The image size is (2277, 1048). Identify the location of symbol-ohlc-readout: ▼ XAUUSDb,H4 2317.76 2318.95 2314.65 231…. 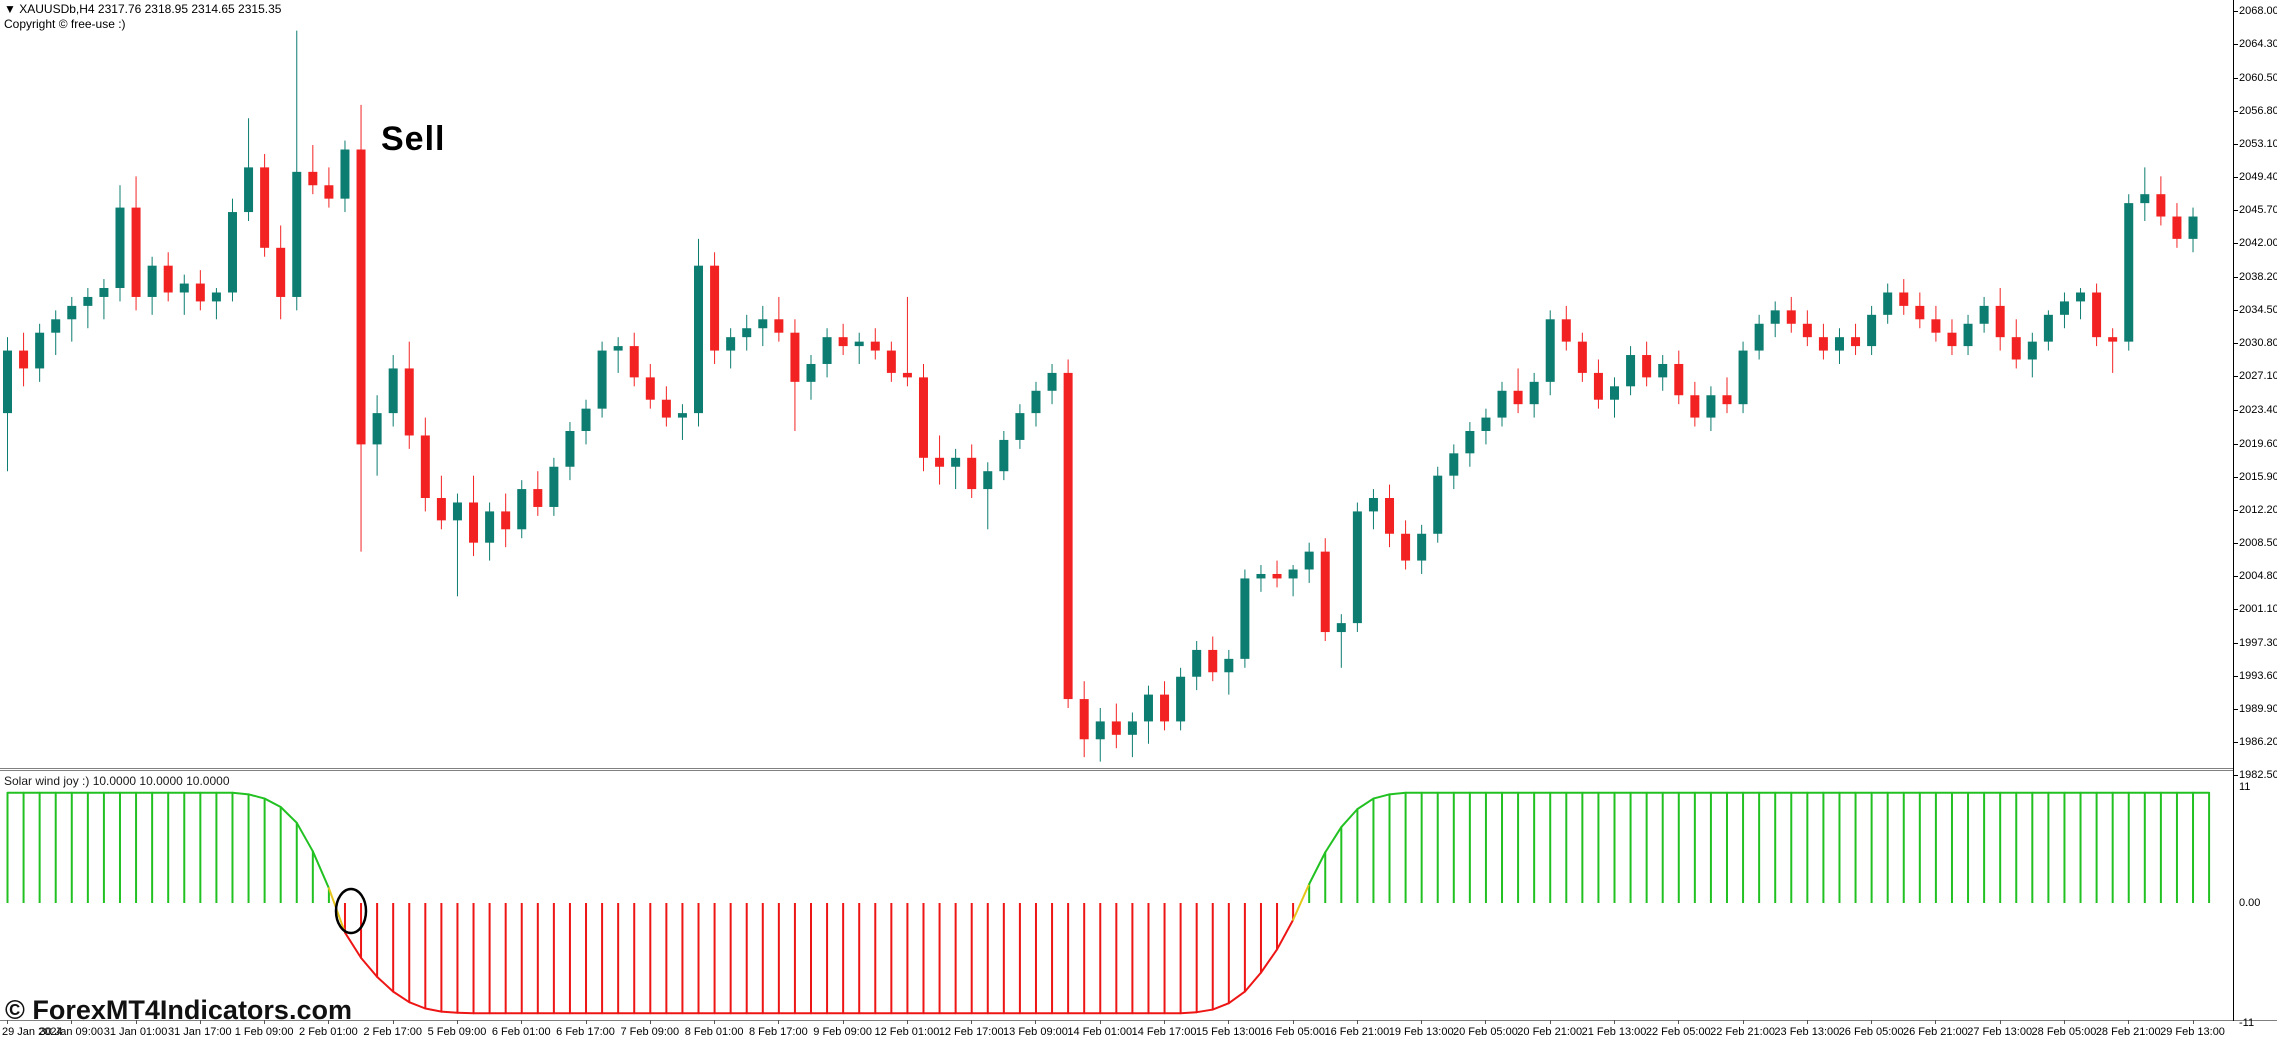
(142, 9).